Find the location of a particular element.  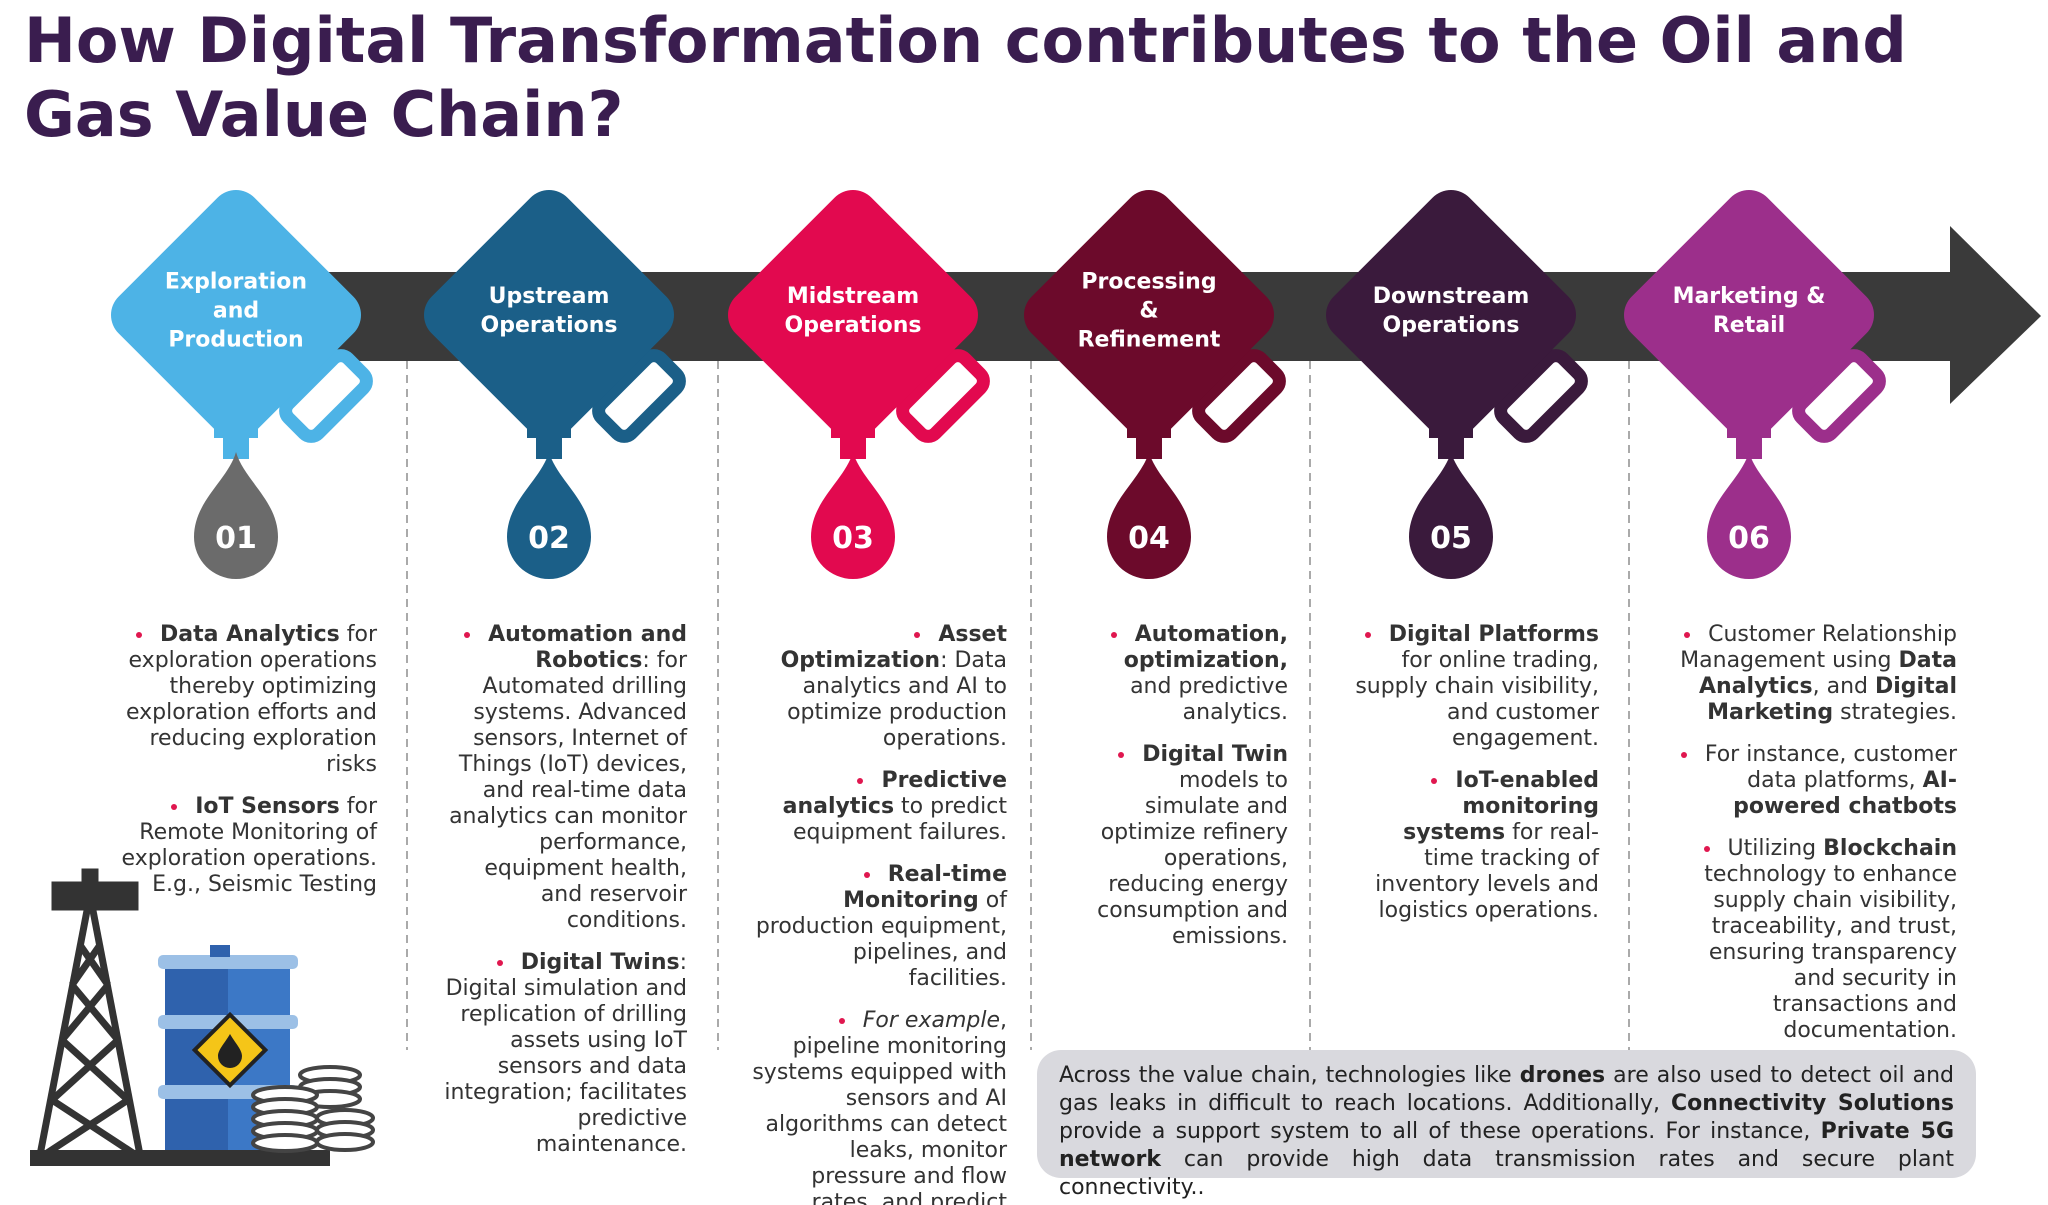

stage-number: 01 is located at coordinates (236, 538).